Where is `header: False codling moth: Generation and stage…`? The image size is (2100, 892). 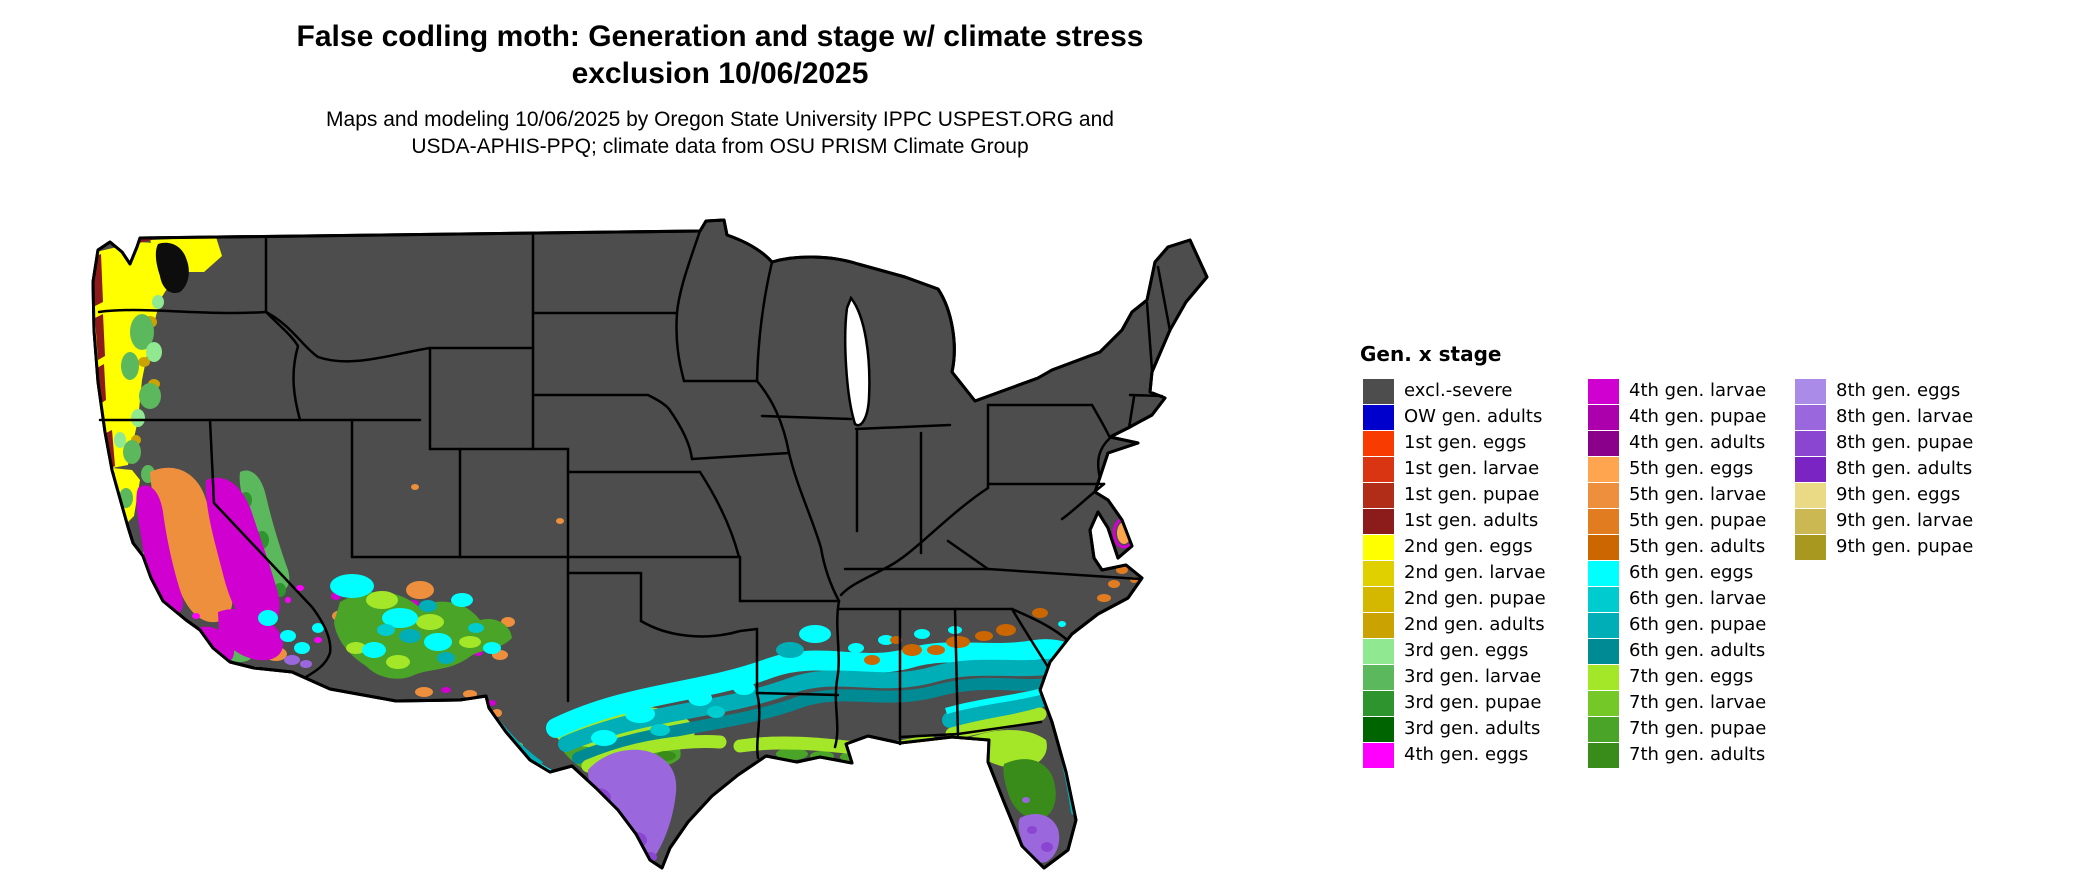 header: False codling moth: Generation and stage… is located at coordinates (720, 89).